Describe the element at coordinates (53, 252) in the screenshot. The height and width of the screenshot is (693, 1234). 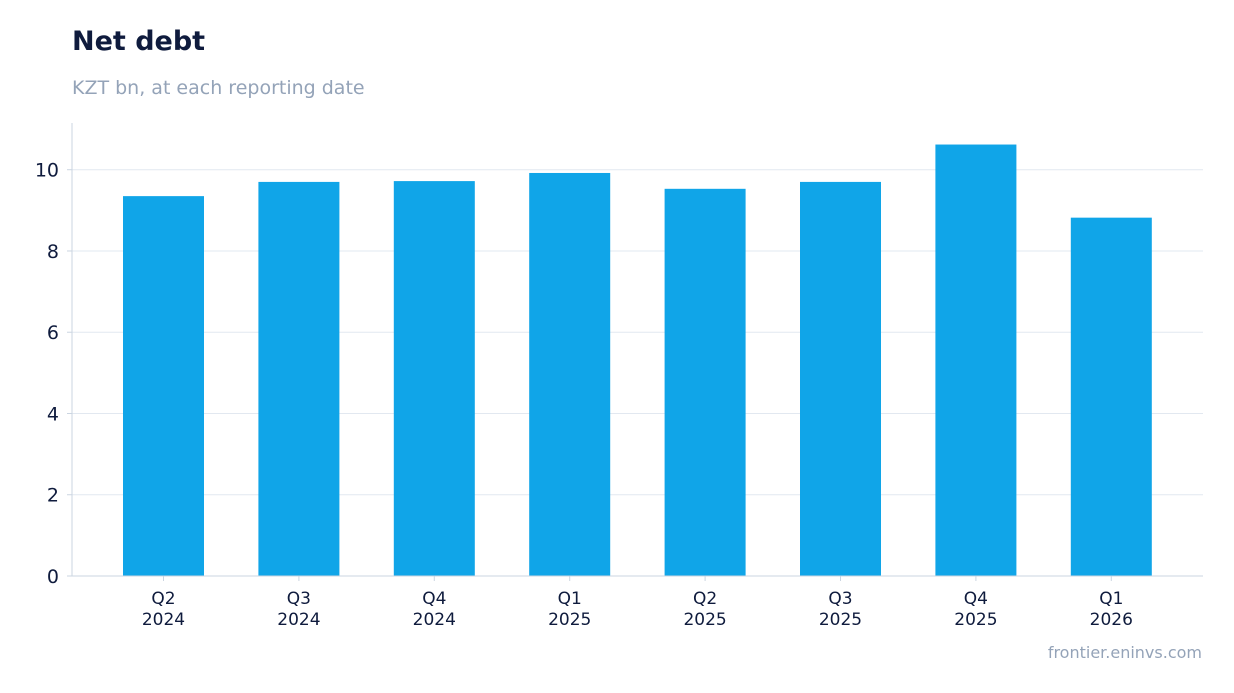
I see `y-tick-label: 8` at that location.